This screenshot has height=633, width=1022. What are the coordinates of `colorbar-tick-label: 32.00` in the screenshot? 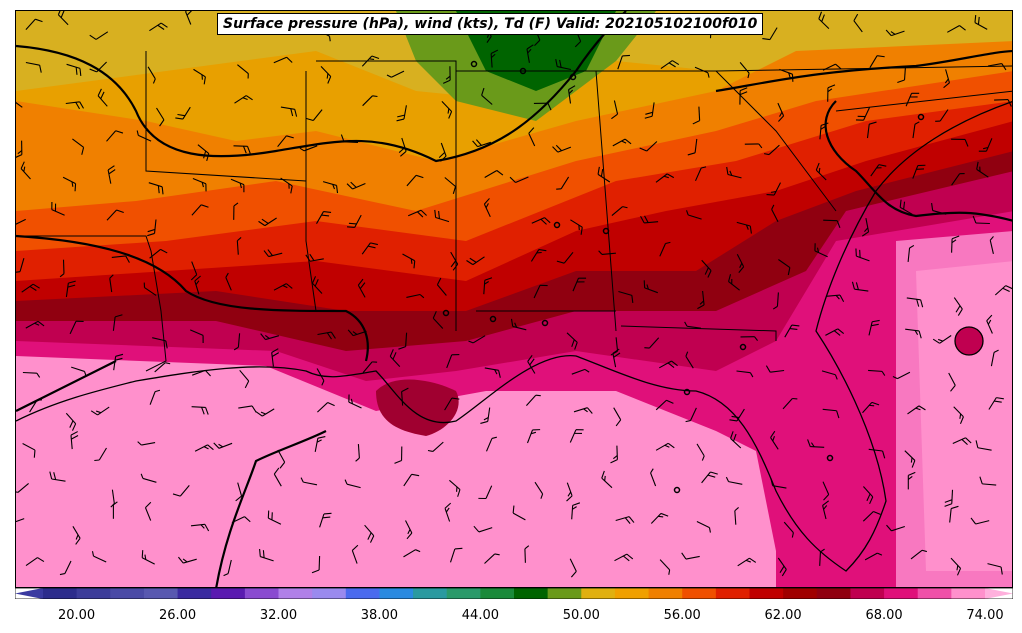 It's located at (278, 615).